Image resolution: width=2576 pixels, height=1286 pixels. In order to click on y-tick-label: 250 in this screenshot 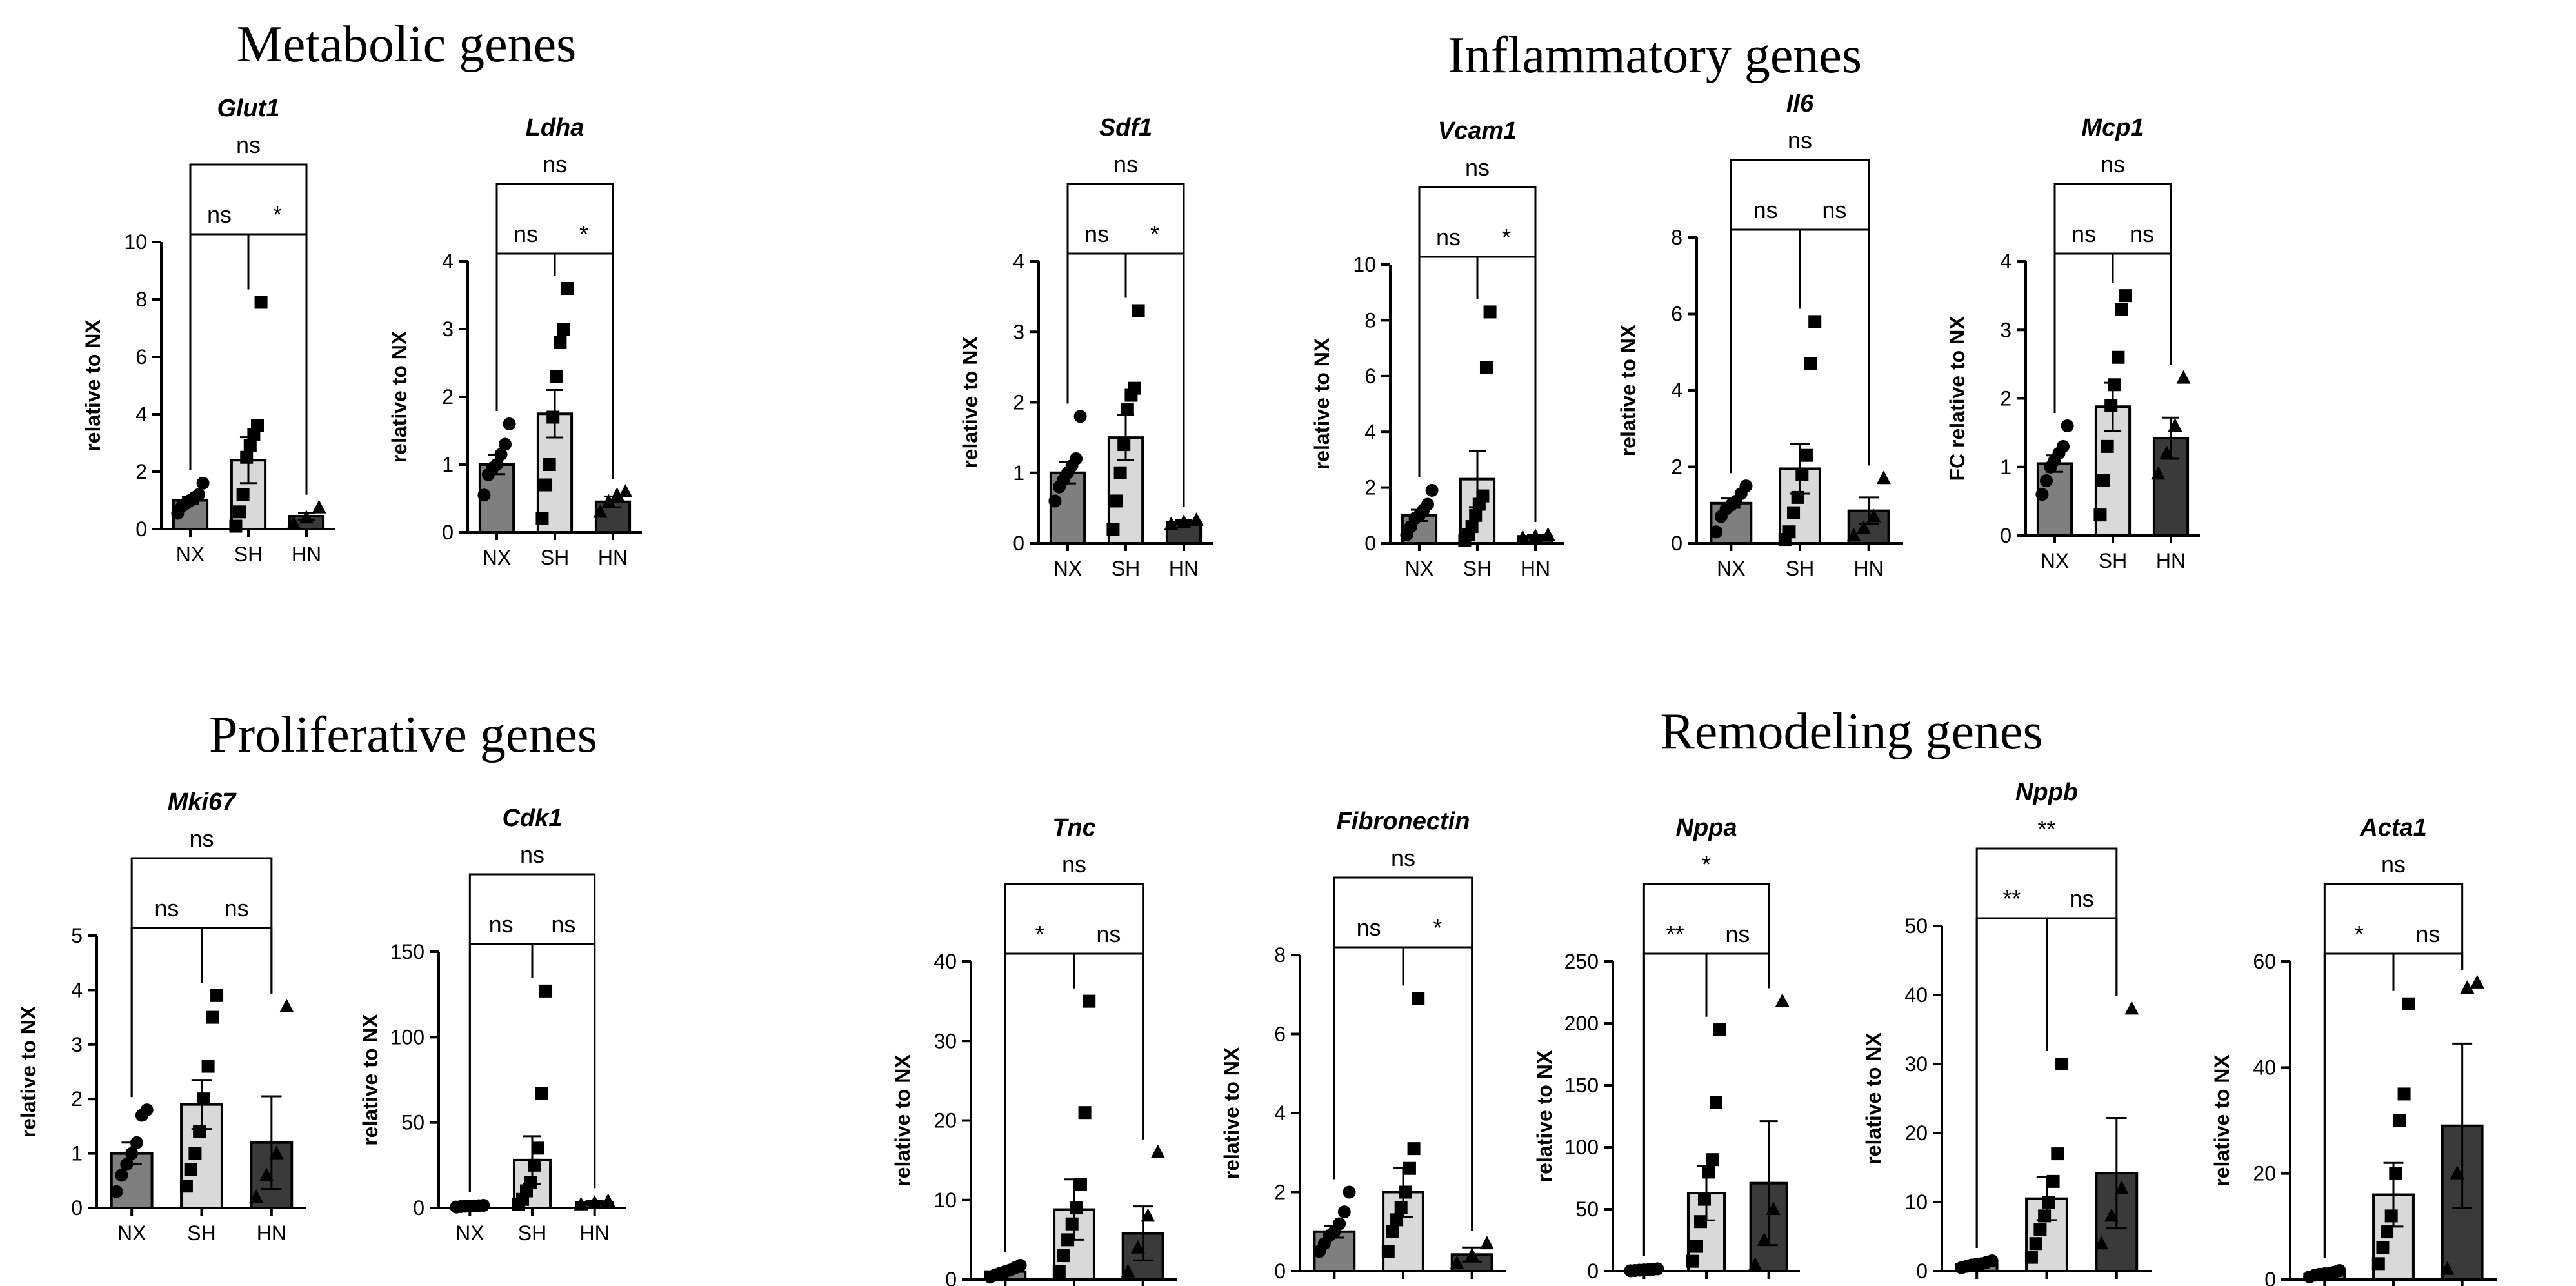, I will do `click(1581, 962)`.